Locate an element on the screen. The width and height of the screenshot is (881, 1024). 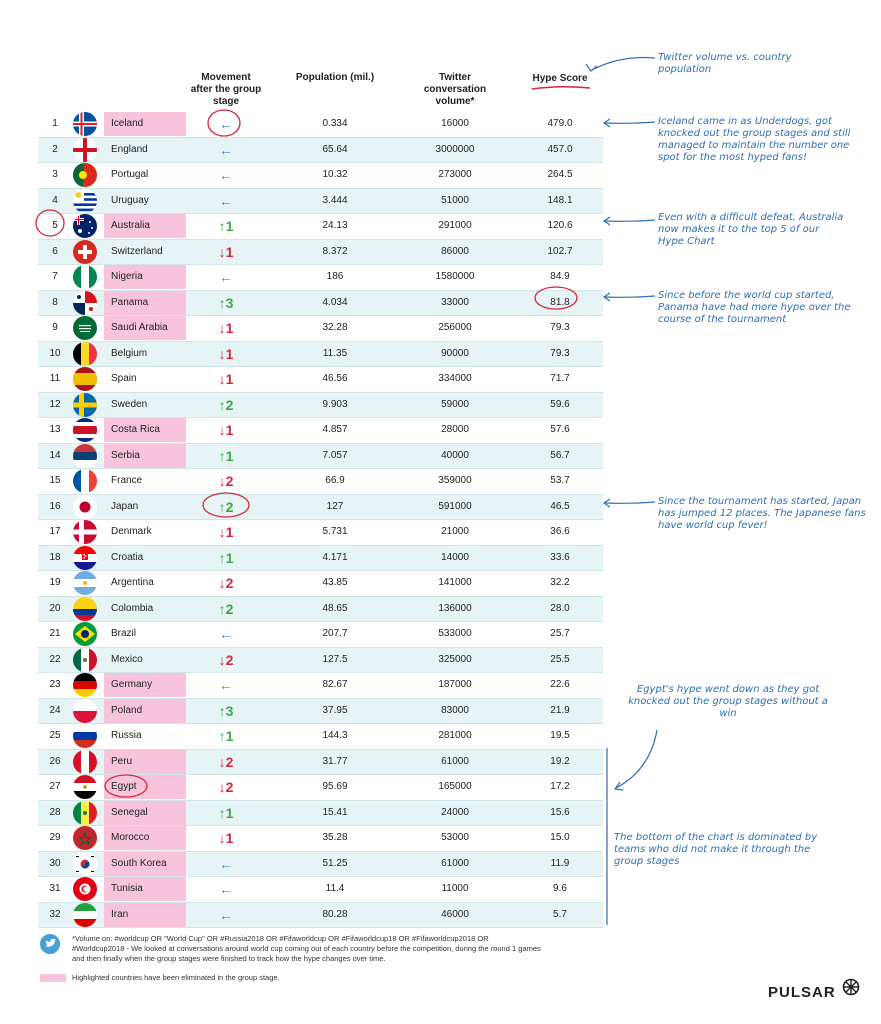
twitter-volume-cell: 53000 is located at coordinates (455, 837).